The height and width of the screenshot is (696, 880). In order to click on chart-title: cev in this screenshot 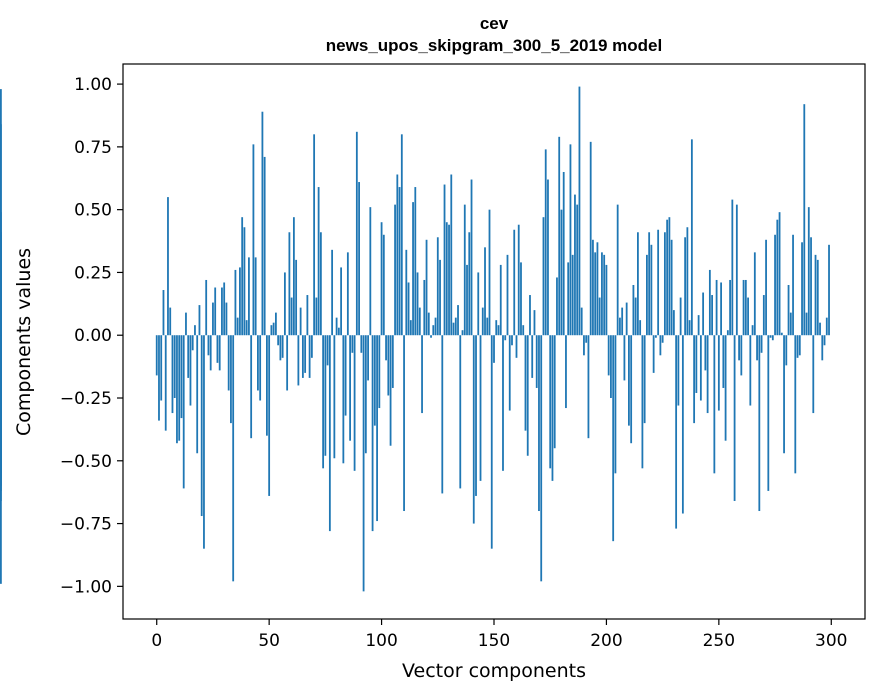, I will do `click(494, 23)`.